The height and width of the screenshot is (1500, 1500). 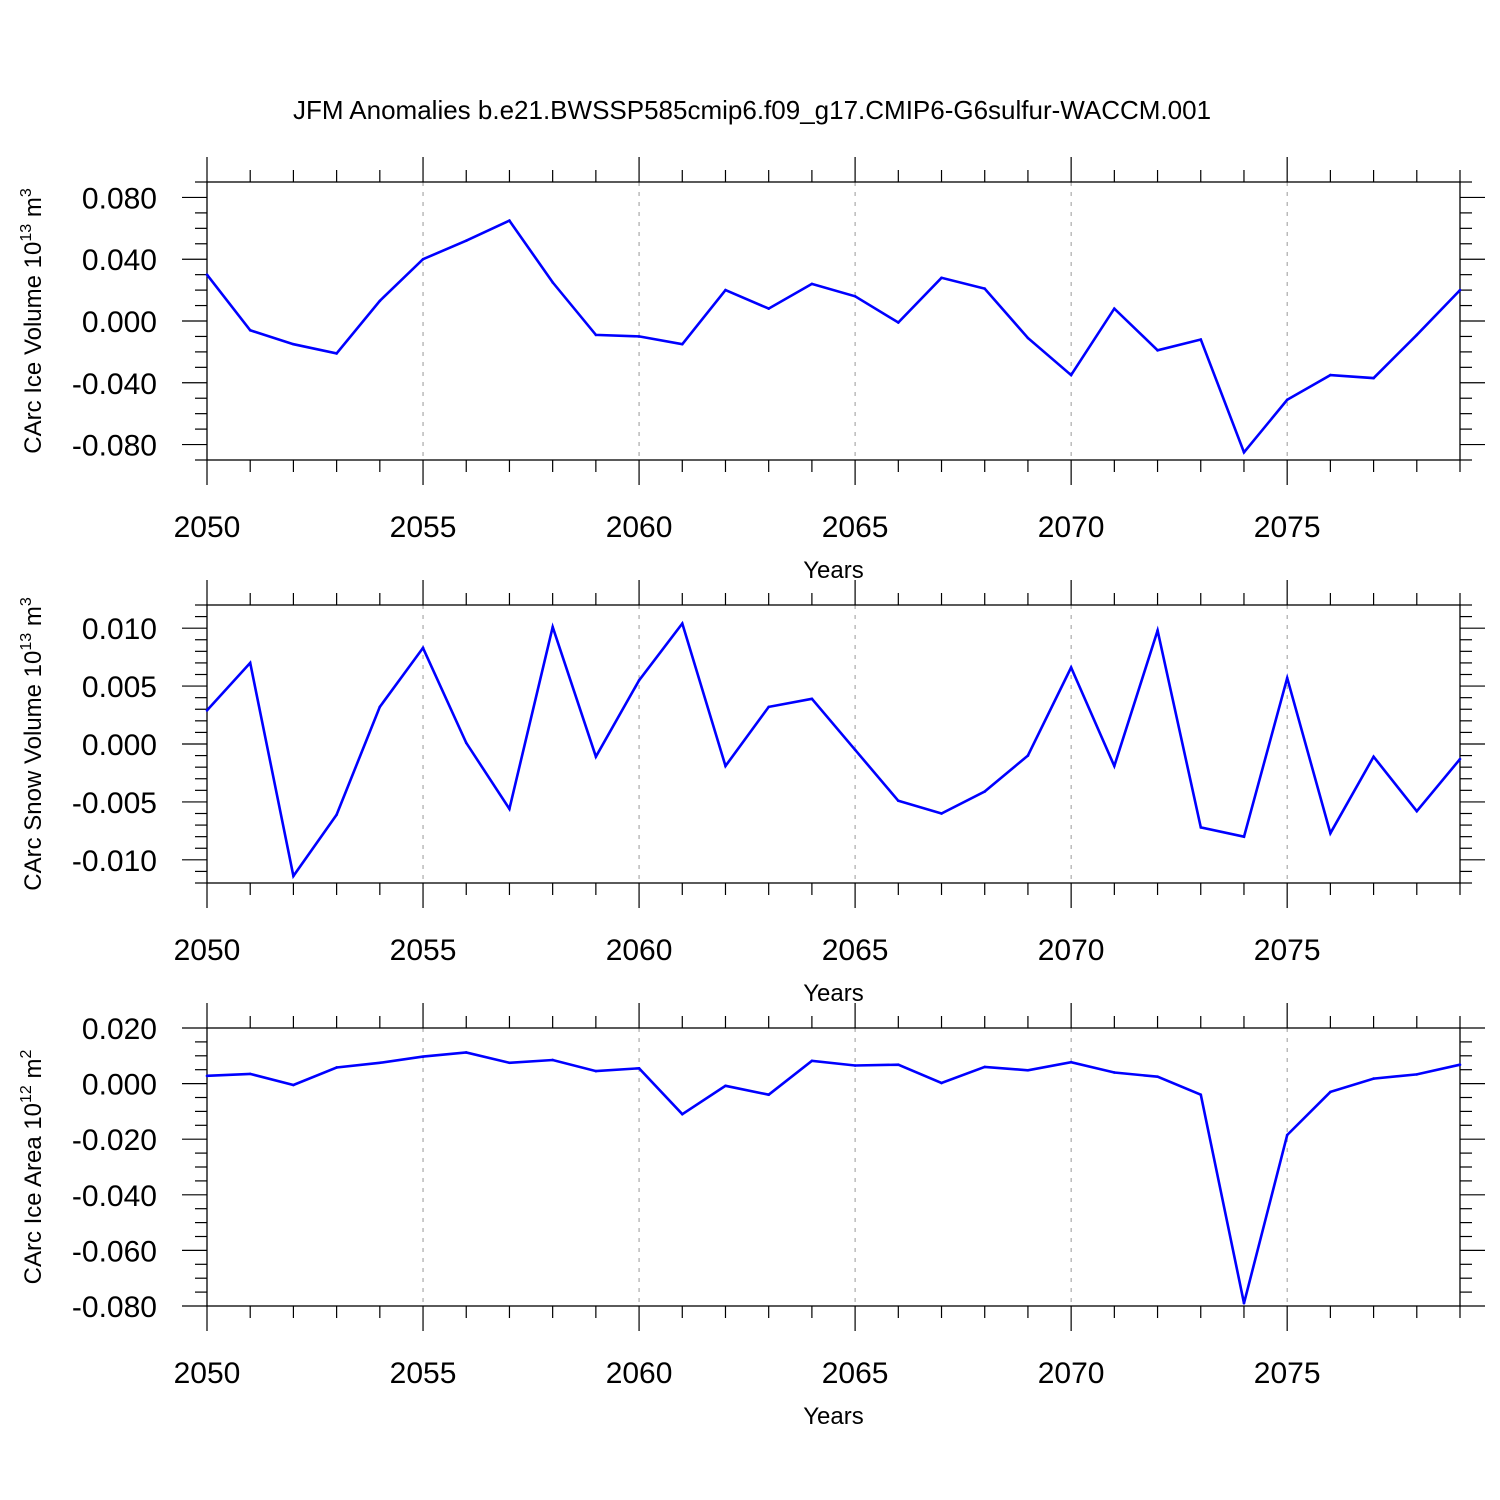 I want to click on y-tick-label: -0.005, so click(x=114, y=803).